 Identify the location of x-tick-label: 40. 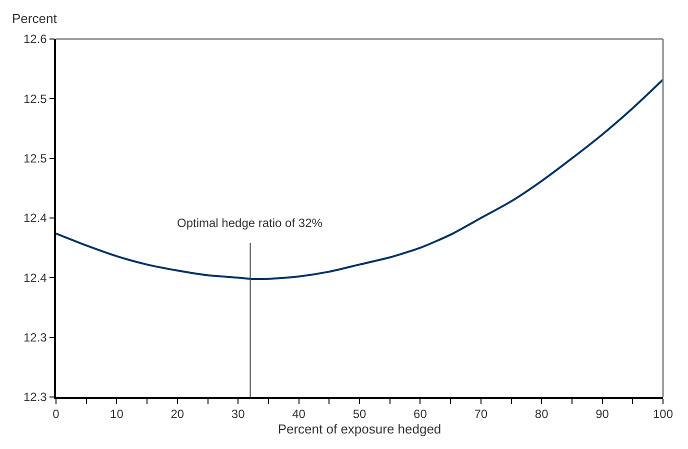
(299, 414).